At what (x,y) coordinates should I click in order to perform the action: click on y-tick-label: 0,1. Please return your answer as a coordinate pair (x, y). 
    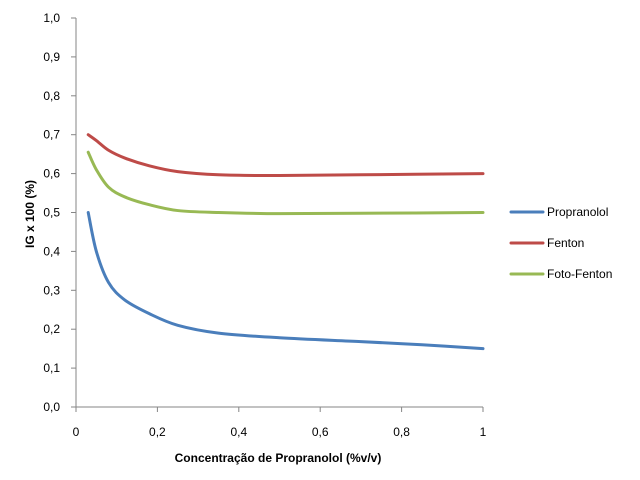
    Looking at the image, I should click on (51, 368).